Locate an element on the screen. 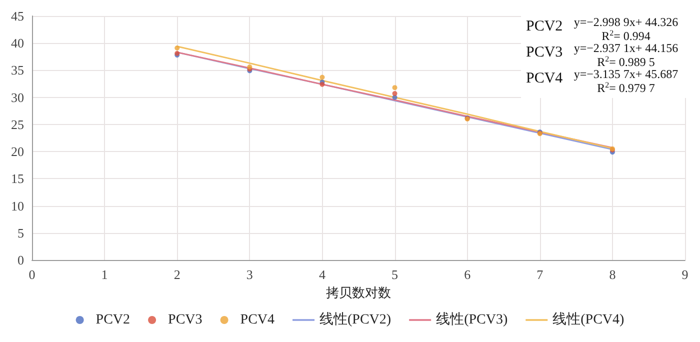 This screenshot has width=700, height=342. y-tick-label: 35 is located at coordinates (17, 70).